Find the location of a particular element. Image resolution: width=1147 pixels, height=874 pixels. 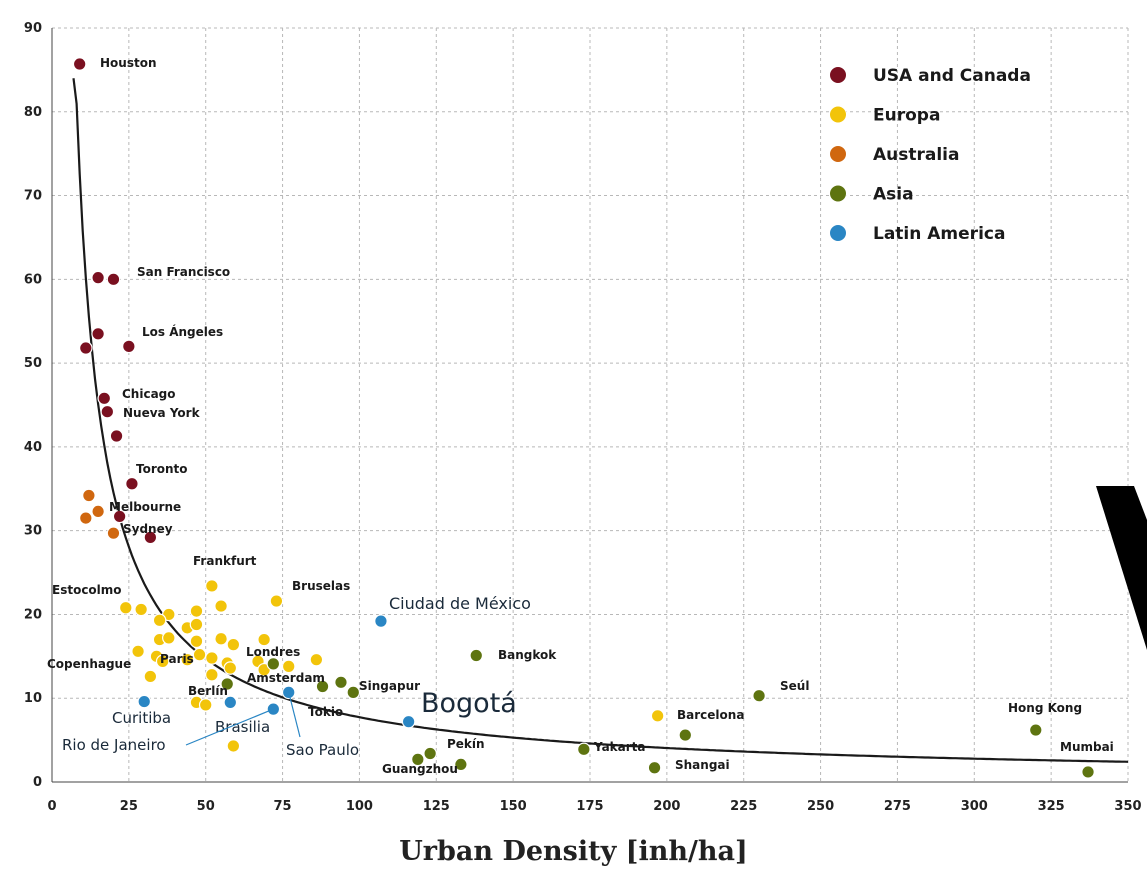

point-label: Ciudad de México is located at coordinates (460, 603).